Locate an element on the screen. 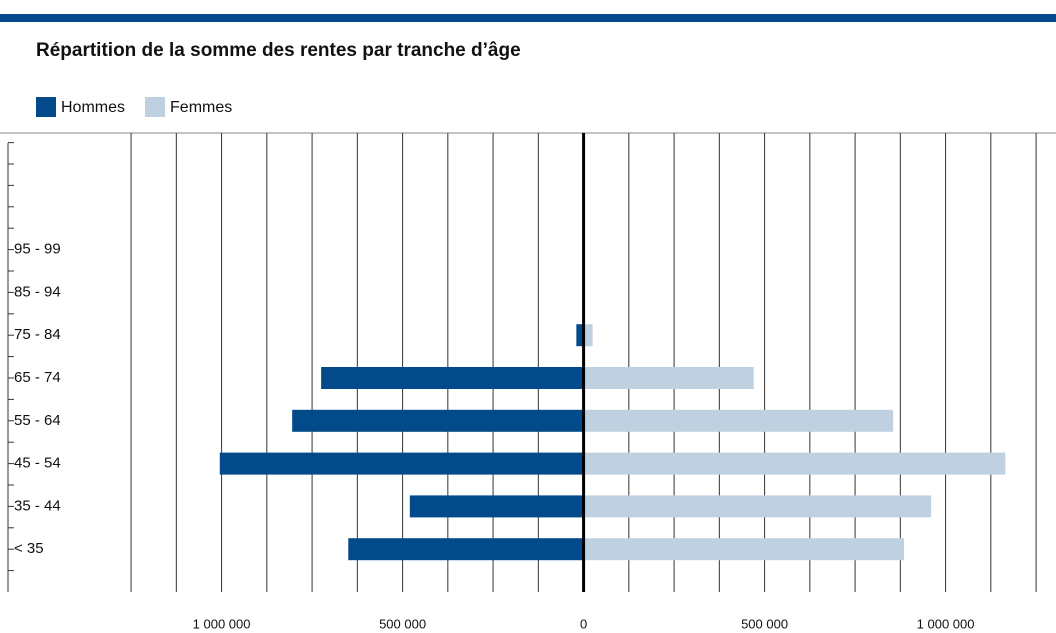 This screenshot has width=1056, height=633. y-tick-label: 85 - 94 is located at coordinates (37, 291).